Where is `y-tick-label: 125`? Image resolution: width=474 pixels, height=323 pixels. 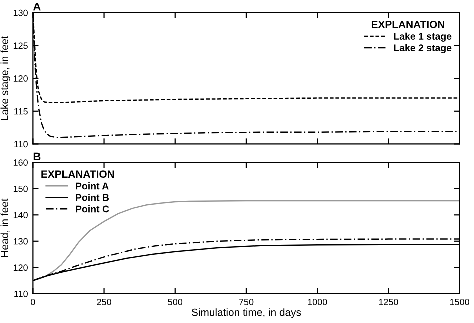
y-tick-label: 125 is located at coordinates (21, 46).